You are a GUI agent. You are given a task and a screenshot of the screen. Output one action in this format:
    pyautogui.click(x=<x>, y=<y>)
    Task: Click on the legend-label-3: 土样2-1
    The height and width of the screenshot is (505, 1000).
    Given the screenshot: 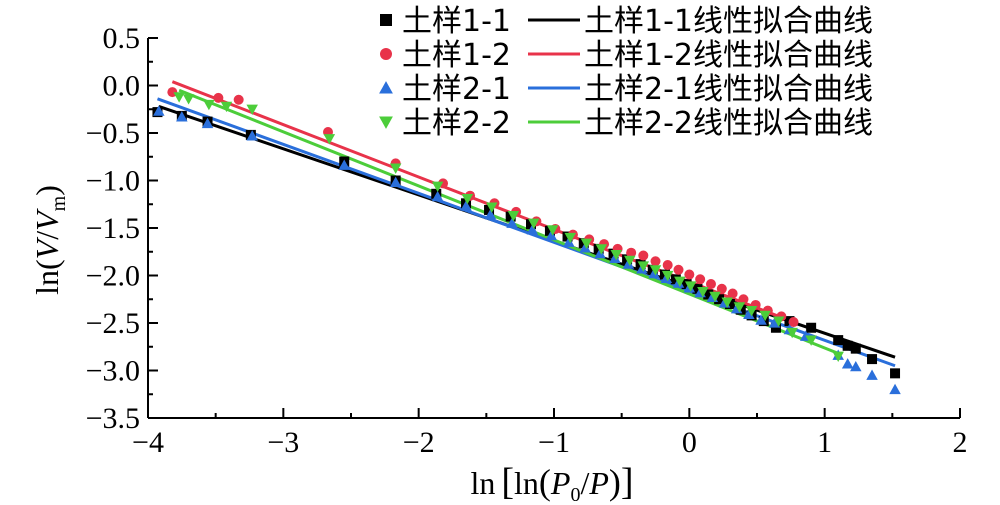 What is the action you would take?
    pyautogui.click(x=456, y=89)
    